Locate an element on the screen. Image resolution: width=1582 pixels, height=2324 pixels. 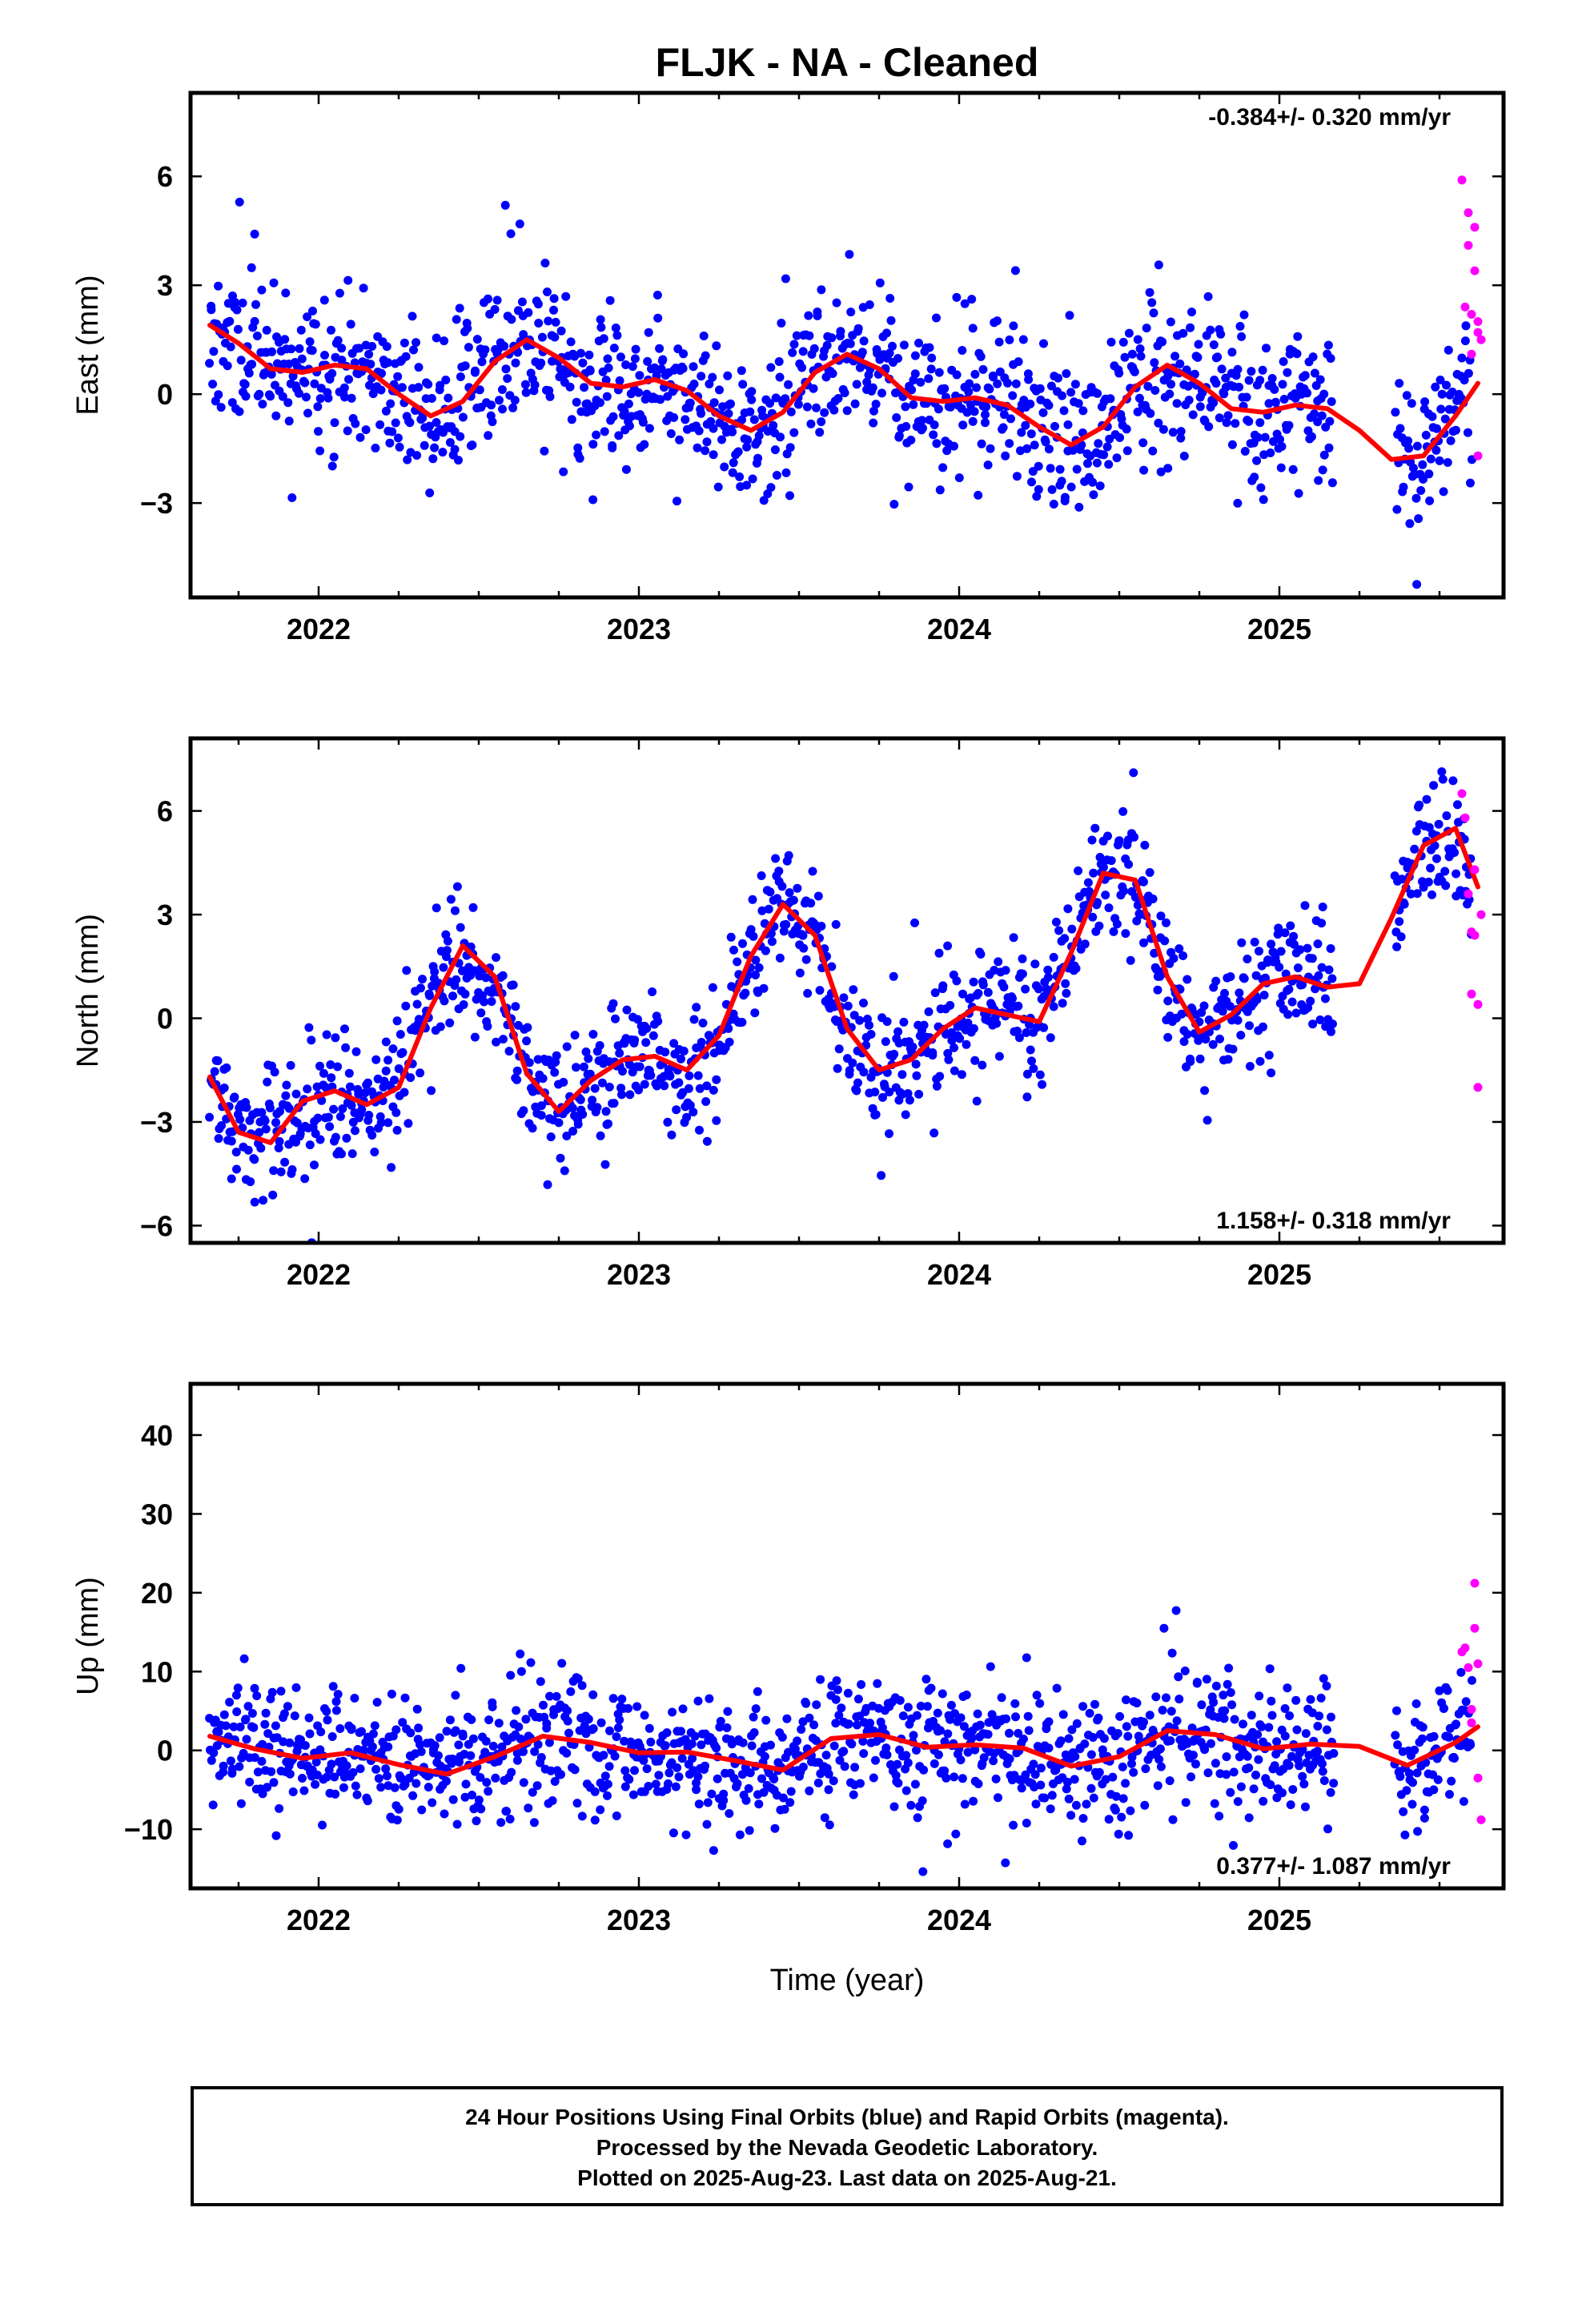
y-axis-label: North (mm) is located at coordinates (88, 991).